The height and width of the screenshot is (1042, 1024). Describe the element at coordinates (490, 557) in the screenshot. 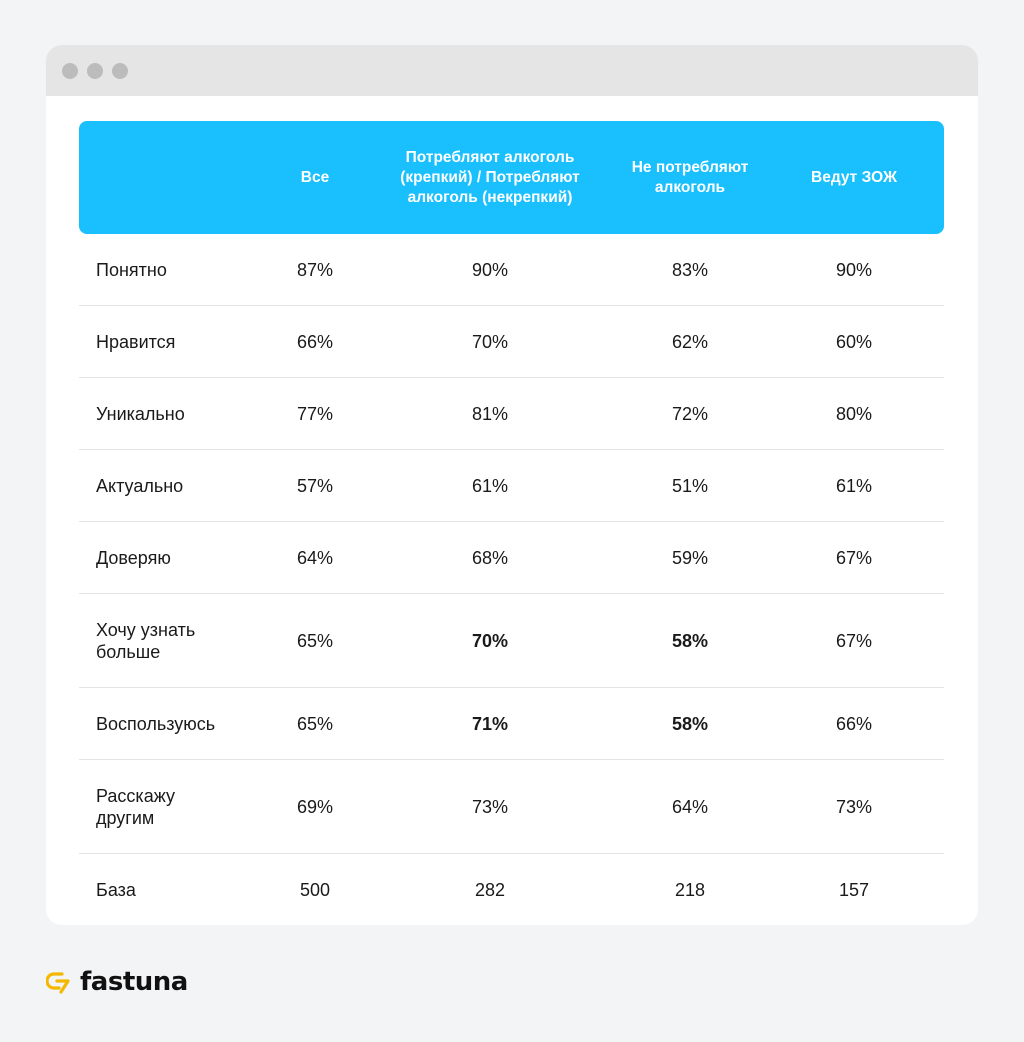

I see `table-cell: 68%` at that location.